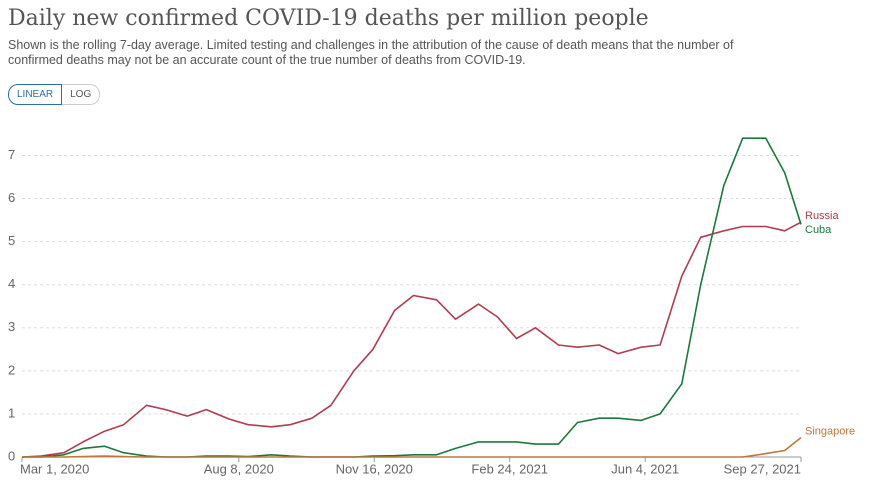 This screenshot has height=482, width=883. Describe the element at coordinates (54, 468) in the screenshot. I see `x-tick-label: Mar 1, 2020` at that location.